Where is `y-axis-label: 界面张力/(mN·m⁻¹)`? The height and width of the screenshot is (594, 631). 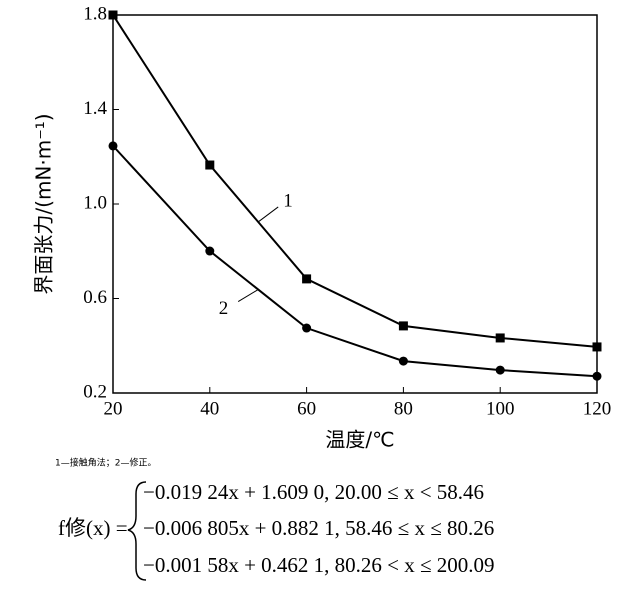
y-axis-label: 界面张力/(mN·m⁻¹) is located at coordinates (44, 203).